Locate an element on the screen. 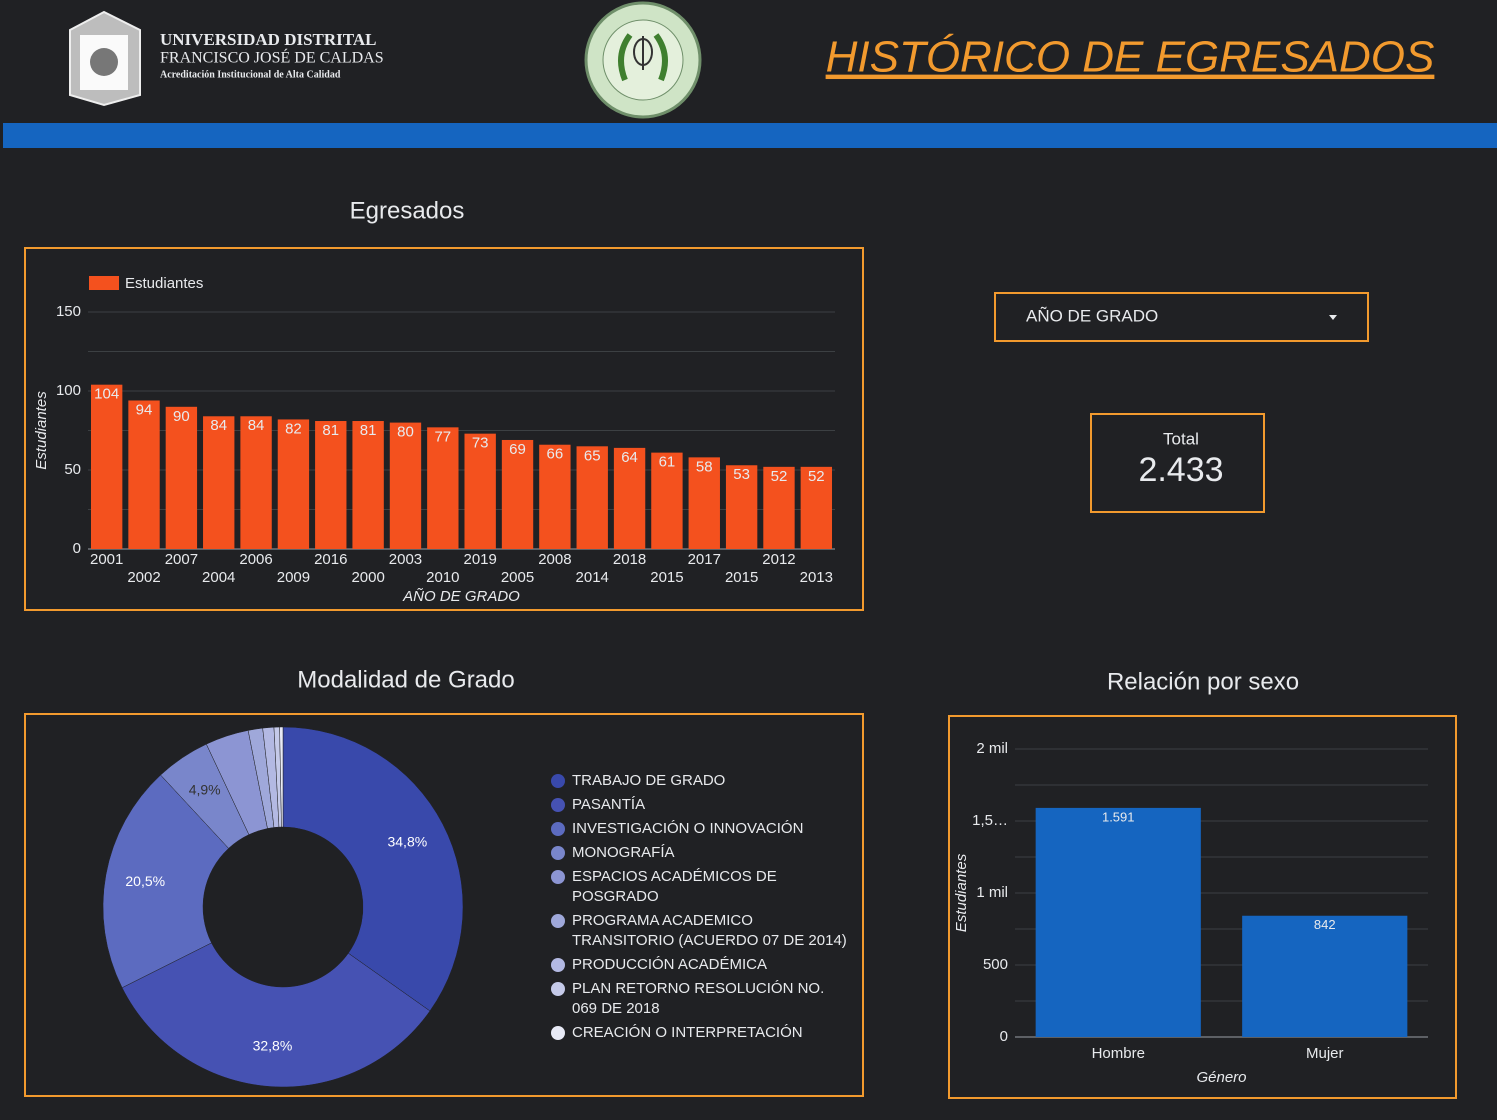  x-tick-label: 2006 is located at coordinates (255, 559).